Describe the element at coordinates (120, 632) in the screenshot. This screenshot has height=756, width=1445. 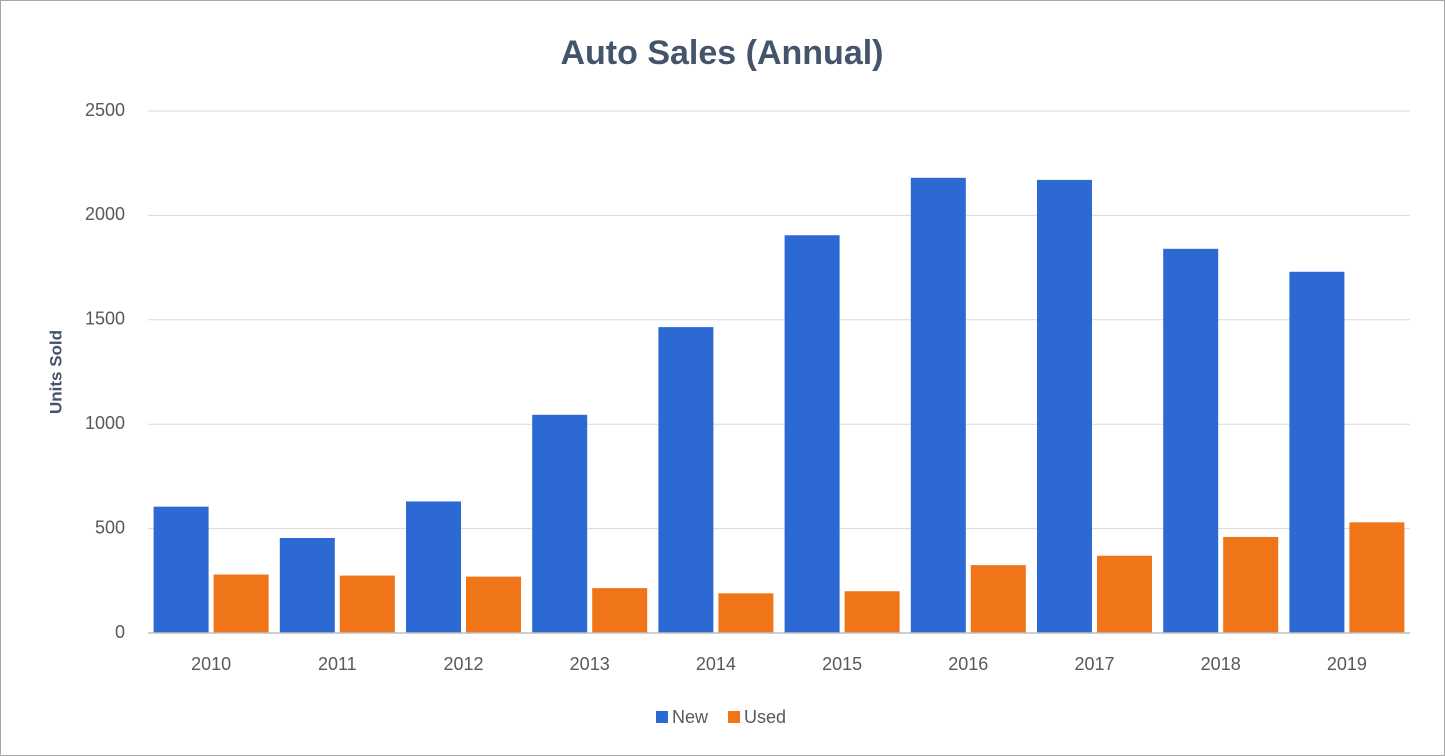
I see `y-tick-label: 0` at that location.